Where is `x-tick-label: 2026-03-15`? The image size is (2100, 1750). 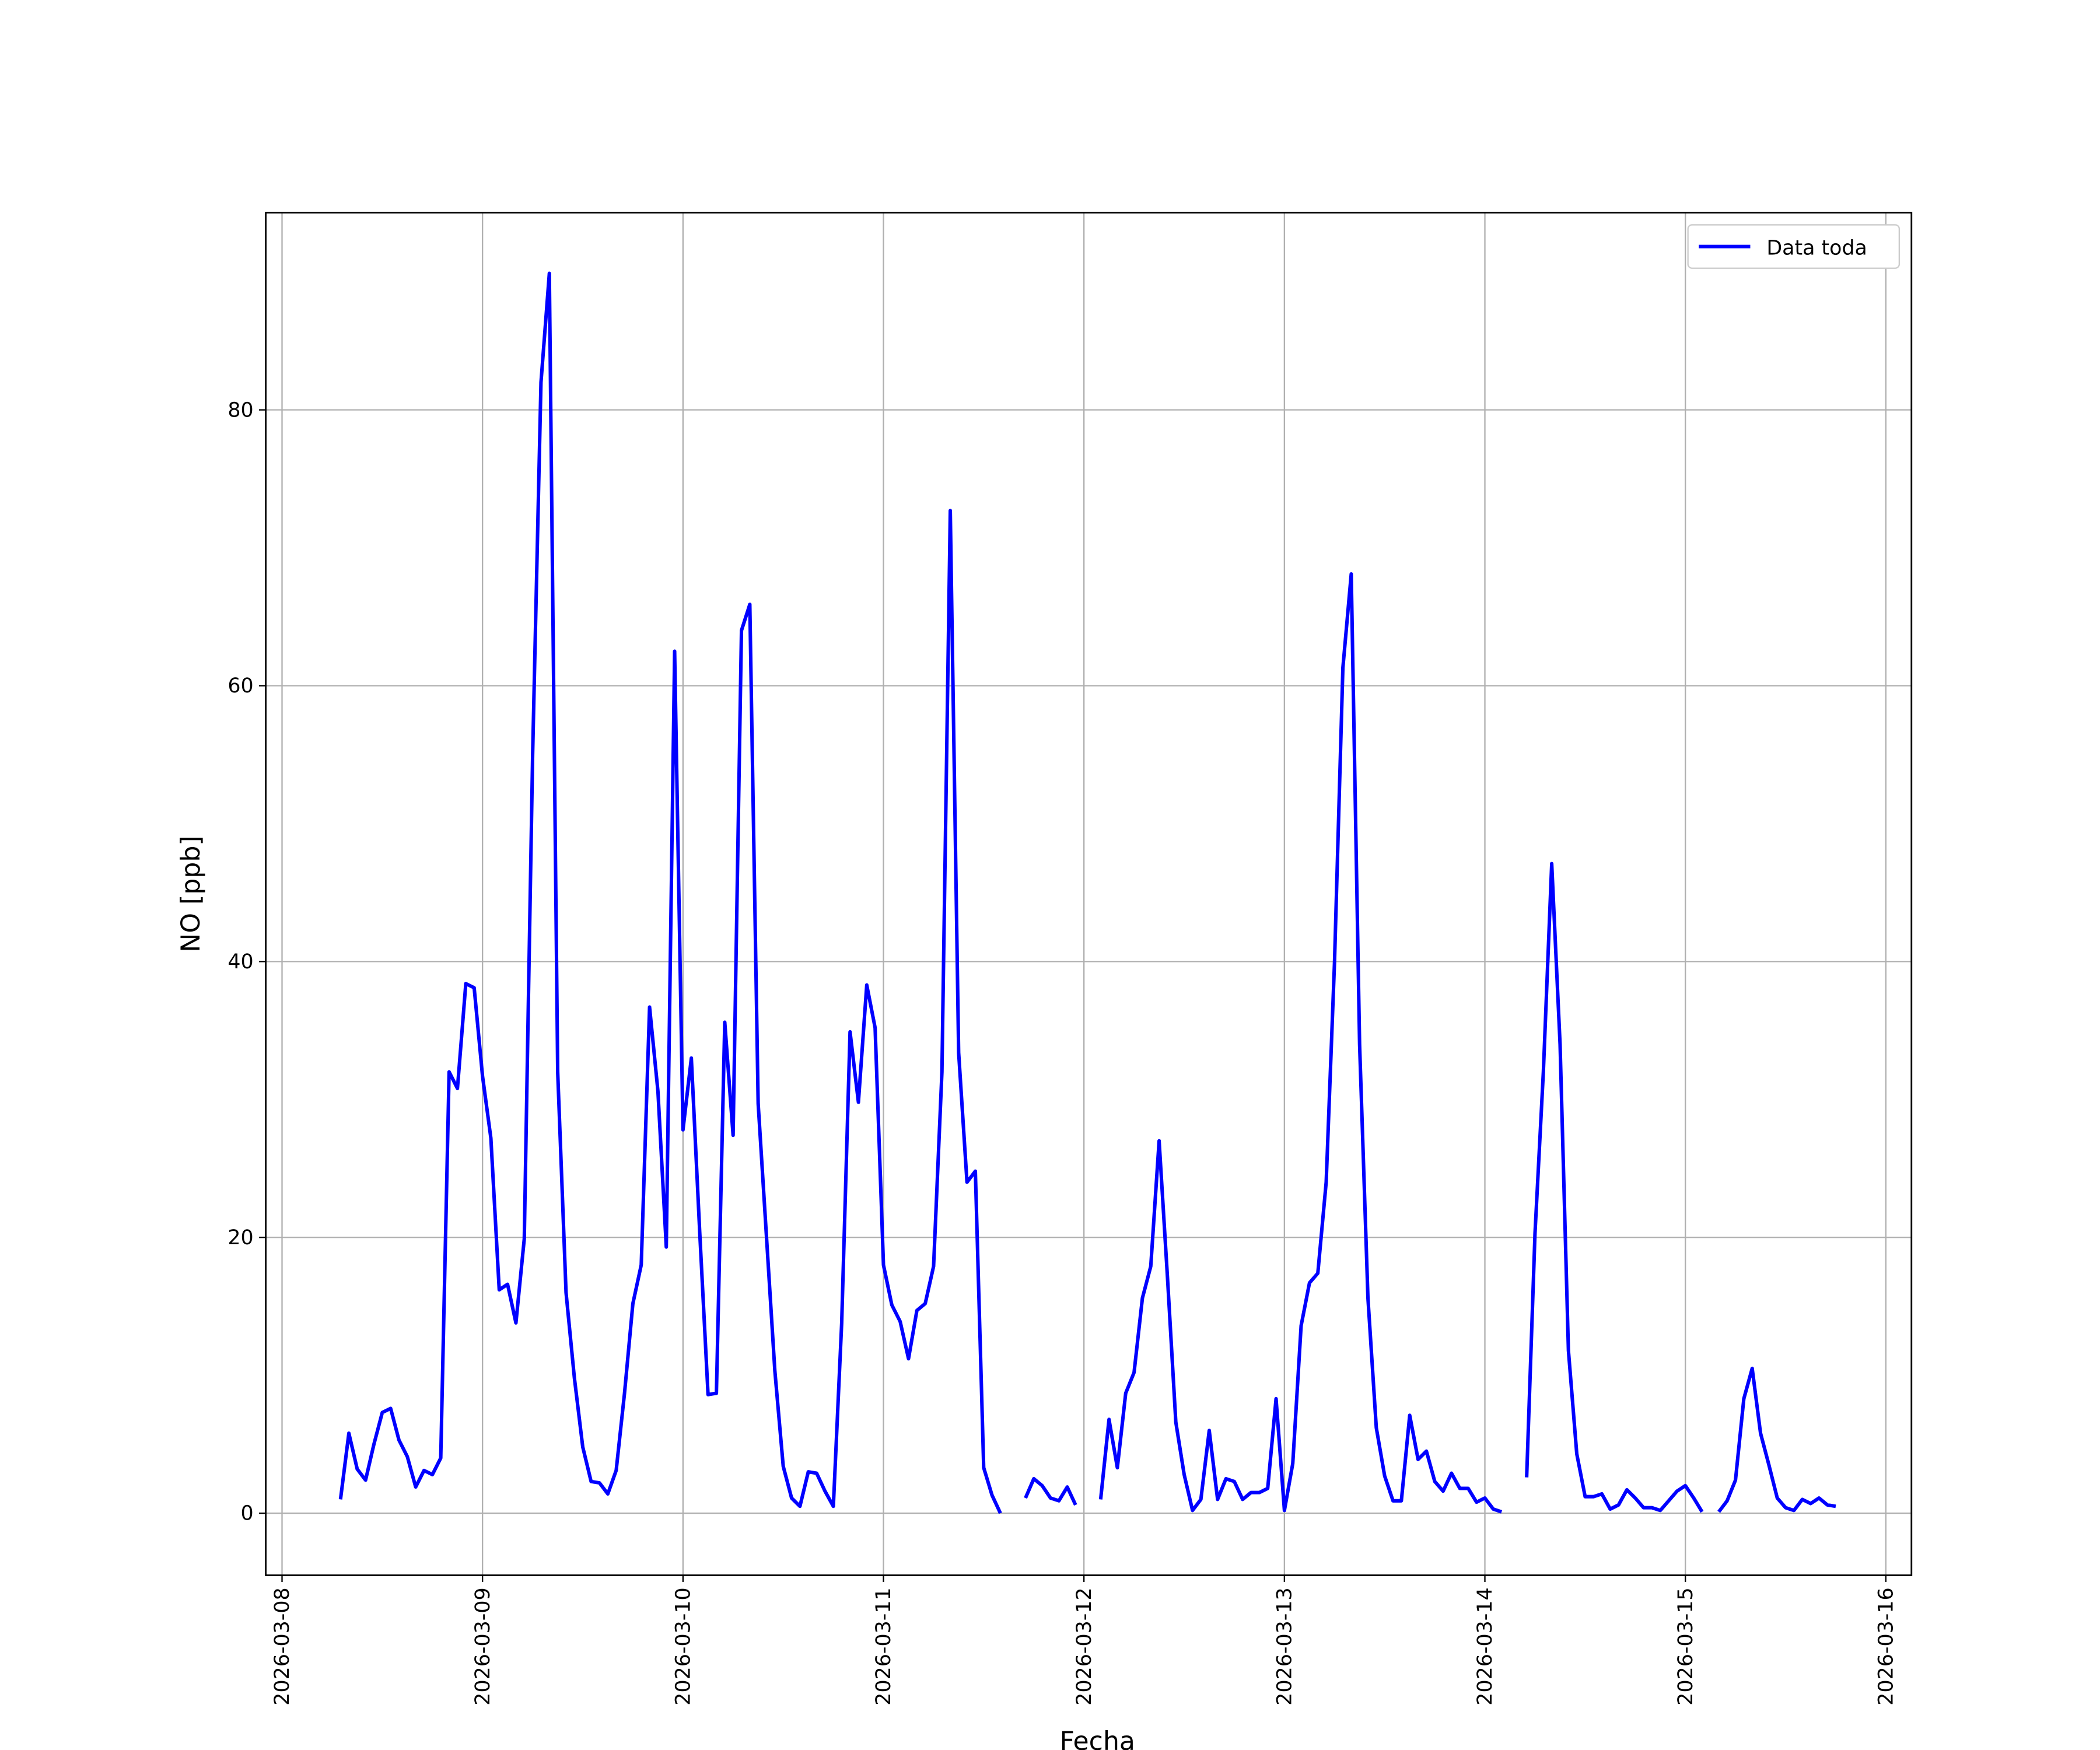
x-tick-label: 2026-03-15 is located at coordinates (1686, 1646).